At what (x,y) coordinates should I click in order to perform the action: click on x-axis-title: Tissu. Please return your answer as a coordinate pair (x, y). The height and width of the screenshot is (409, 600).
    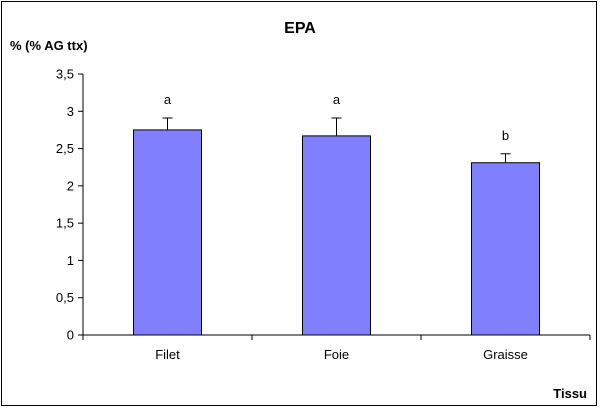
    Looking at the image, I should click on (570, 393).